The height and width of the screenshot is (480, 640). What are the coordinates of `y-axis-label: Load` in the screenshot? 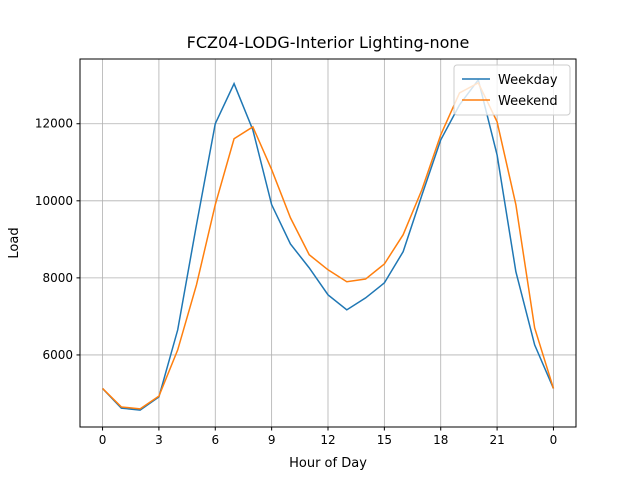 It's located at (14, 242).